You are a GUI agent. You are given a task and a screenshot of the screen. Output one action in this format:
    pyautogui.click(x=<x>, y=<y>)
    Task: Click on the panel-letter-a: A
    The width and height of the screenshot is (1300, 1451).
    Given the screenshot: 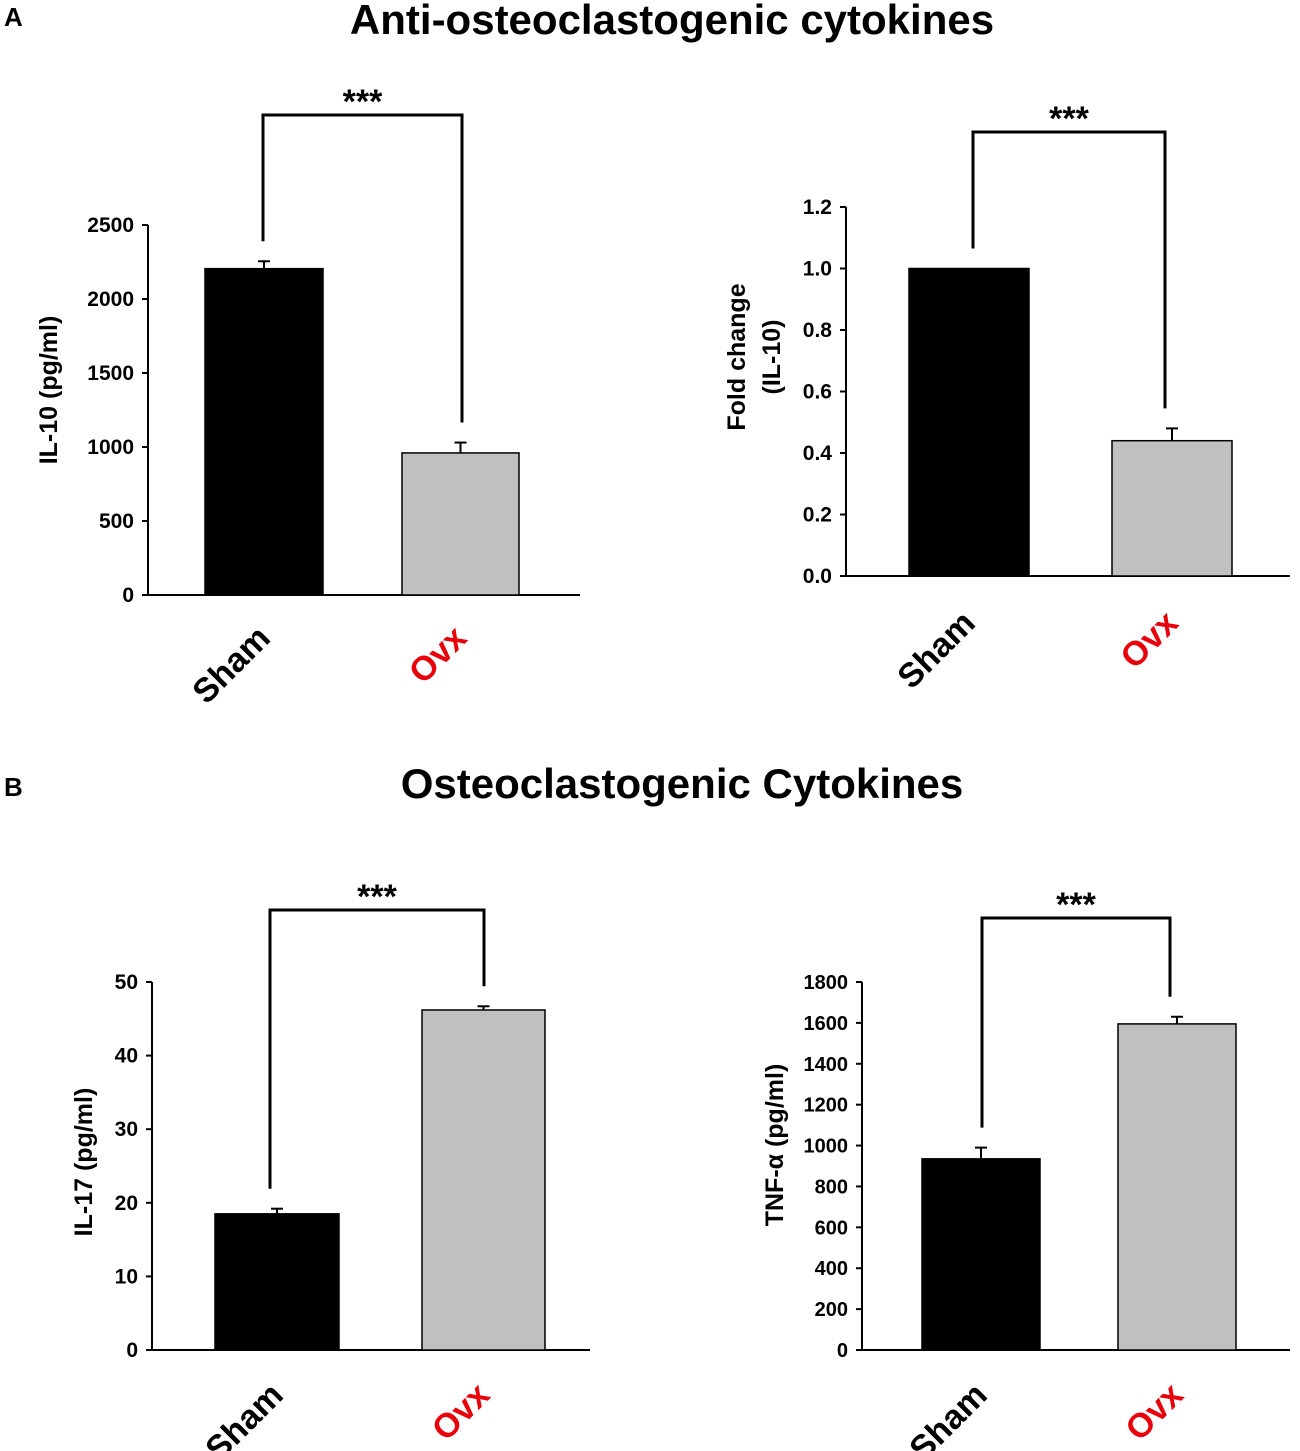 What is the action you would take?
    pyautogui.click(x=13, y=17)
    